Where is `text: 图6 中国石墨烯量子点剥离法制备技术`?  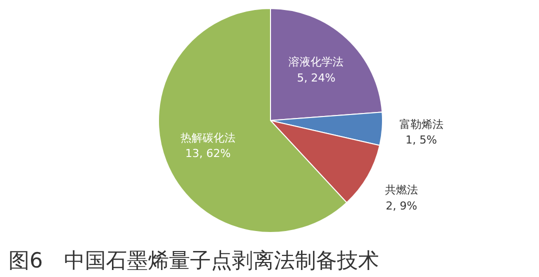 text: 图6 中国石墨烯量子点剥离法制备技术 is located at coordinates (193, 260).